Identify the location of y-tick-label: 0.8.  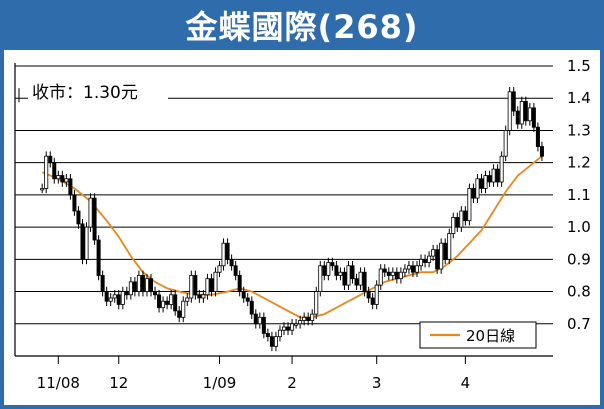
(579, 292).